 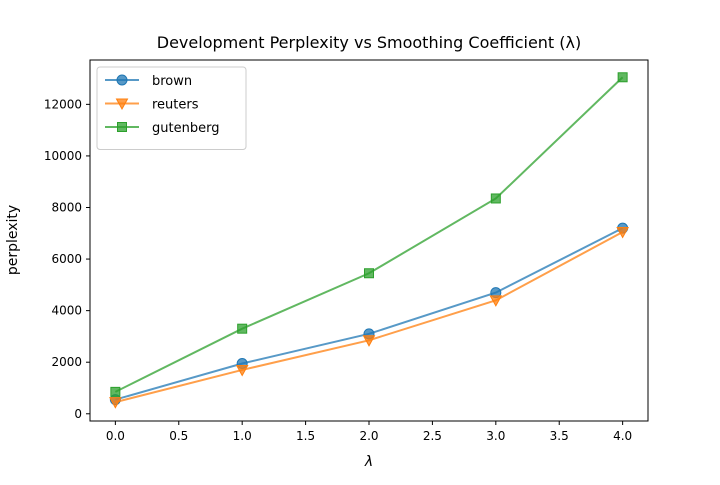 I want to click on y-tick-label: 12000, so click(x=63, y=104).